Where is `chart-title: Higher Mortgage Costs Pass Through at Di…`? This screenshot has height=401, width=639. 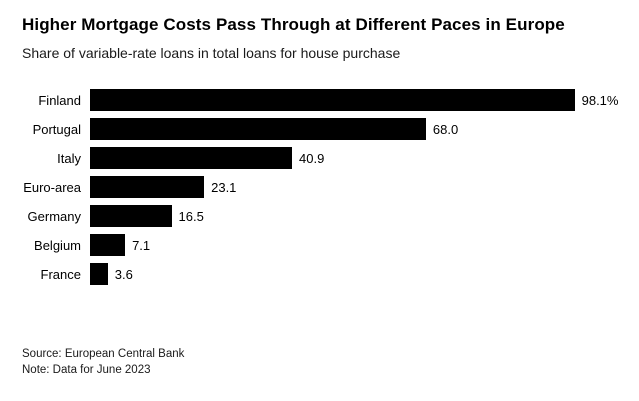 chart-title: Higher Mortgage Costs Pass Through at Di… is located at coordinates (293, 24).